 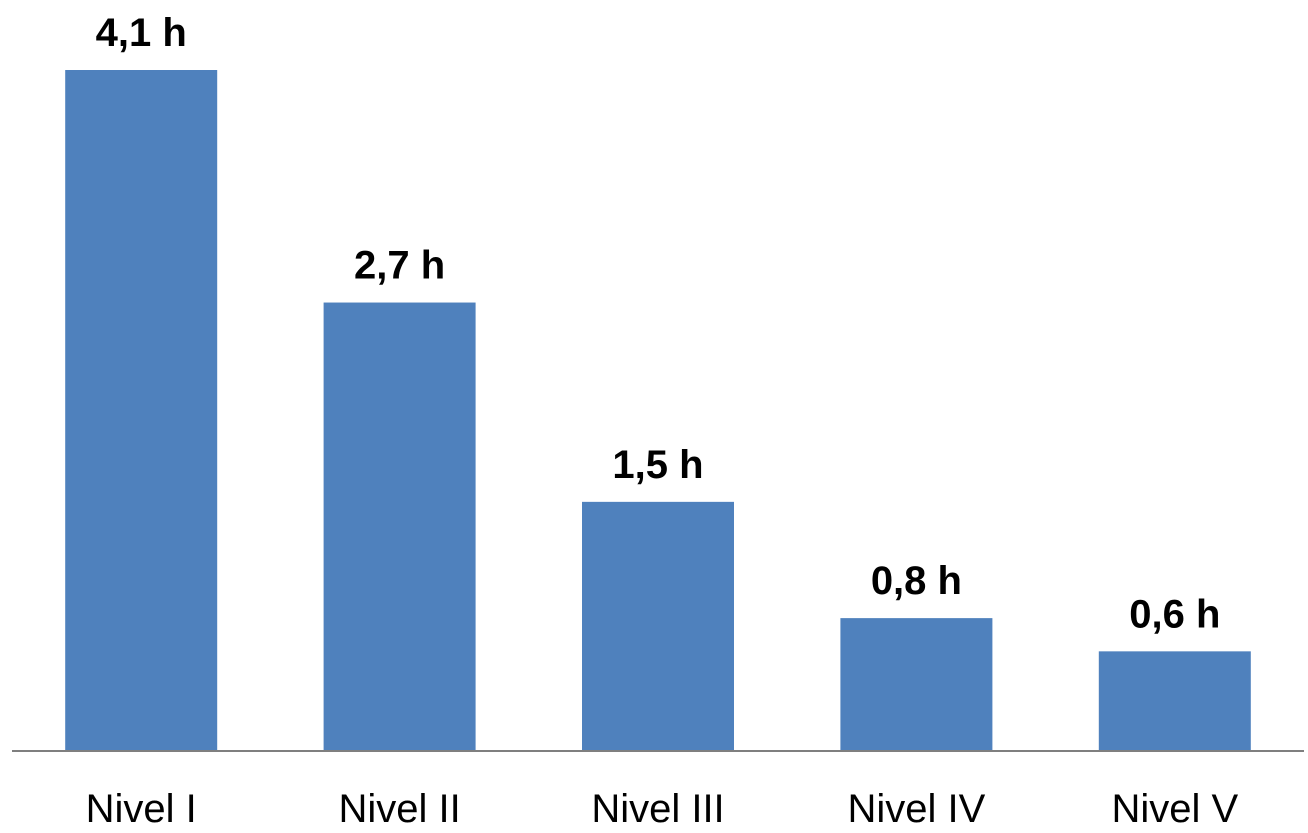 I want to click on data-label-3: 1,5 h, so click(x=657, y=465).